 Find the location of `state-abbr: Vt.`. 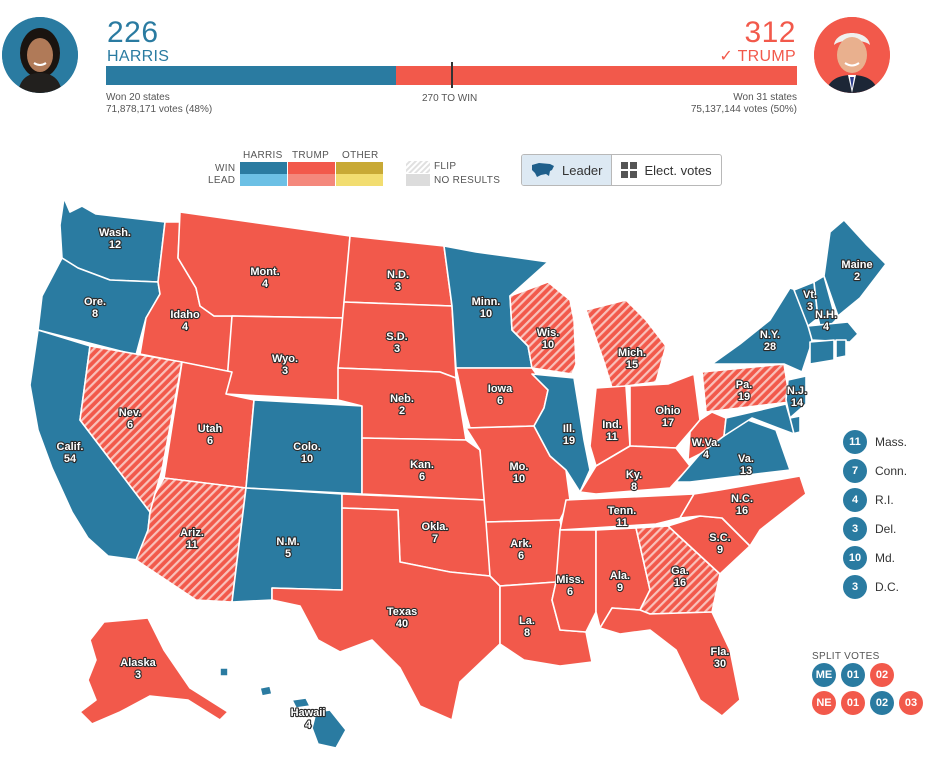

state-abbr: Vt. is located at coordinates (810, 295).